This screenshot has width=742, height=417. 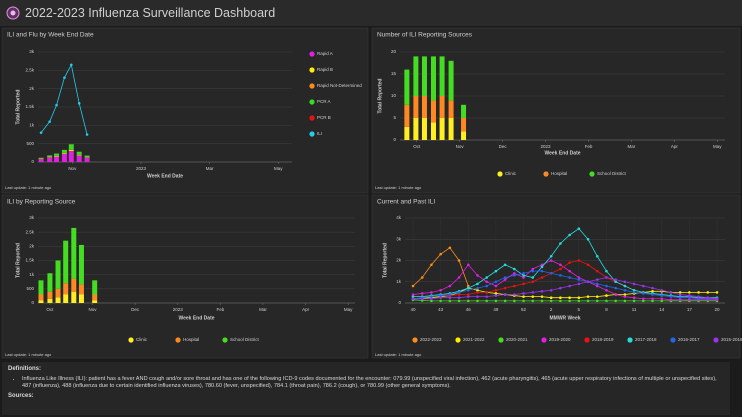 What do you see at coordinates (93, 309) in the screenshot?
I see `x-tick-label: Nov` at bounding box center [93, 309].